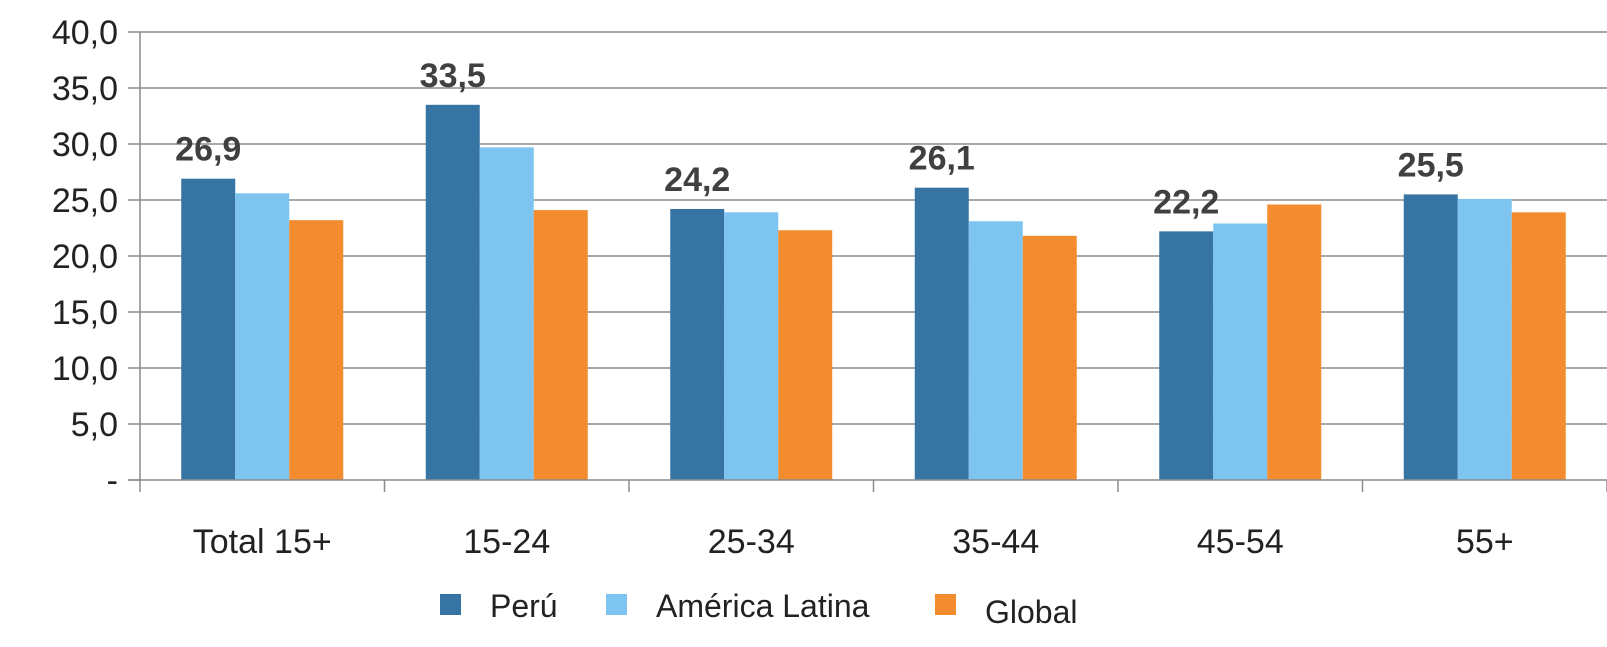  Describe the element at coordinates (853, 542) in the screenshot. I see `x-axis-tick-labels: Total 15+ 15-24 25-34 35-44 45-54 55+` at that location.